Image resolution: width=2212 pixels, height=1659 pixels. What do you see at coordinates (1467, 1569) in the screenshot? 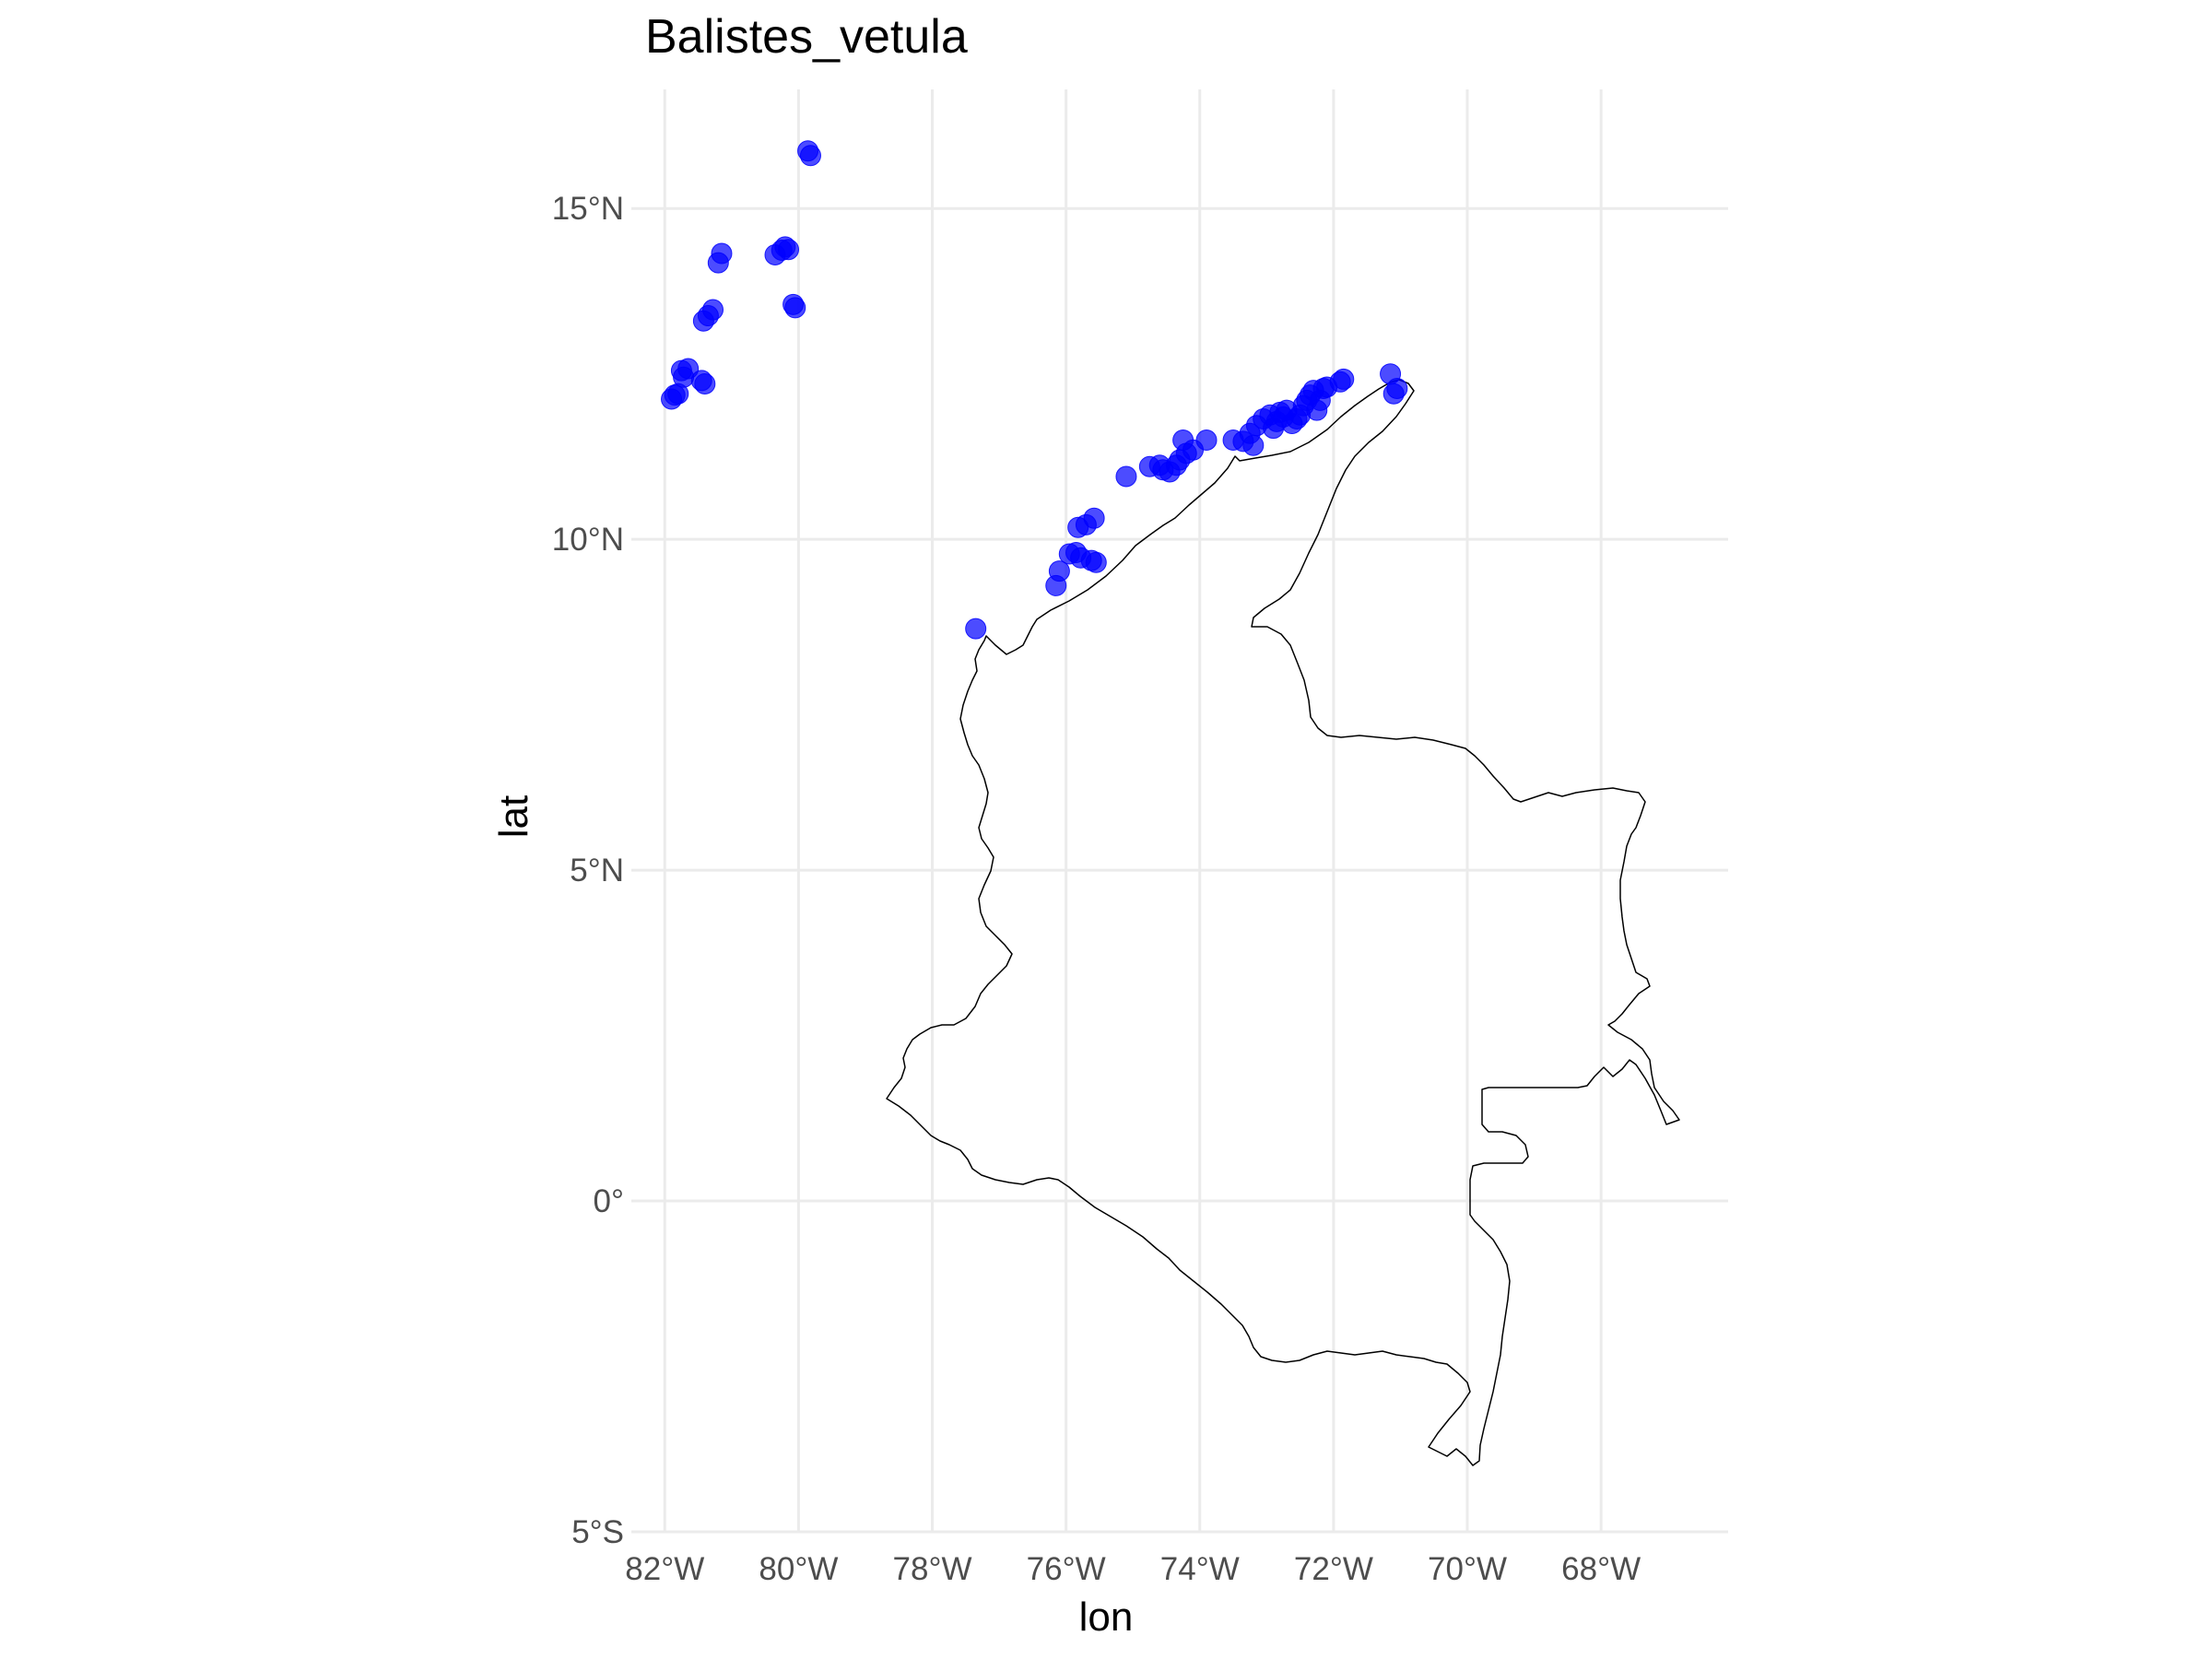
I see `x-tick-label: 70°W` at bounding box center [1467, 1569].